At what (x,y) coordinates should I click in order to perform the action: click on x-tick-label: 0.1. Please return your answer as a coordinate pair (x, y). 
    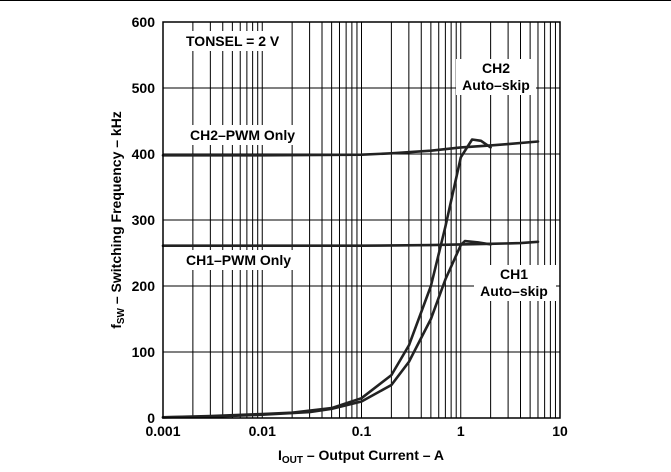
    Looking at the image, I should click on (362, 431).